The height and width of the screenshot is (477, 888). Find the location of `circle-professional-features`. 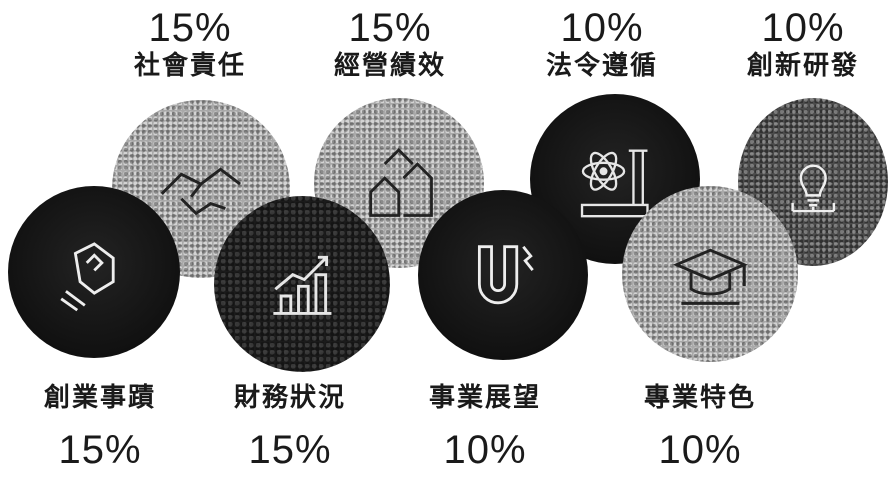

circle-professional-features is located at coordinates (710, 274).